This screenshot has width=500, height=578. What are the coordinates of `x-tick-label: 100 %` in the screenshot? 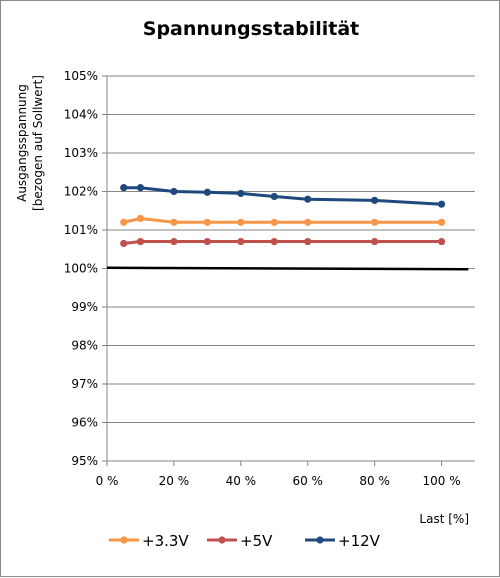 It's located at (441, 481).